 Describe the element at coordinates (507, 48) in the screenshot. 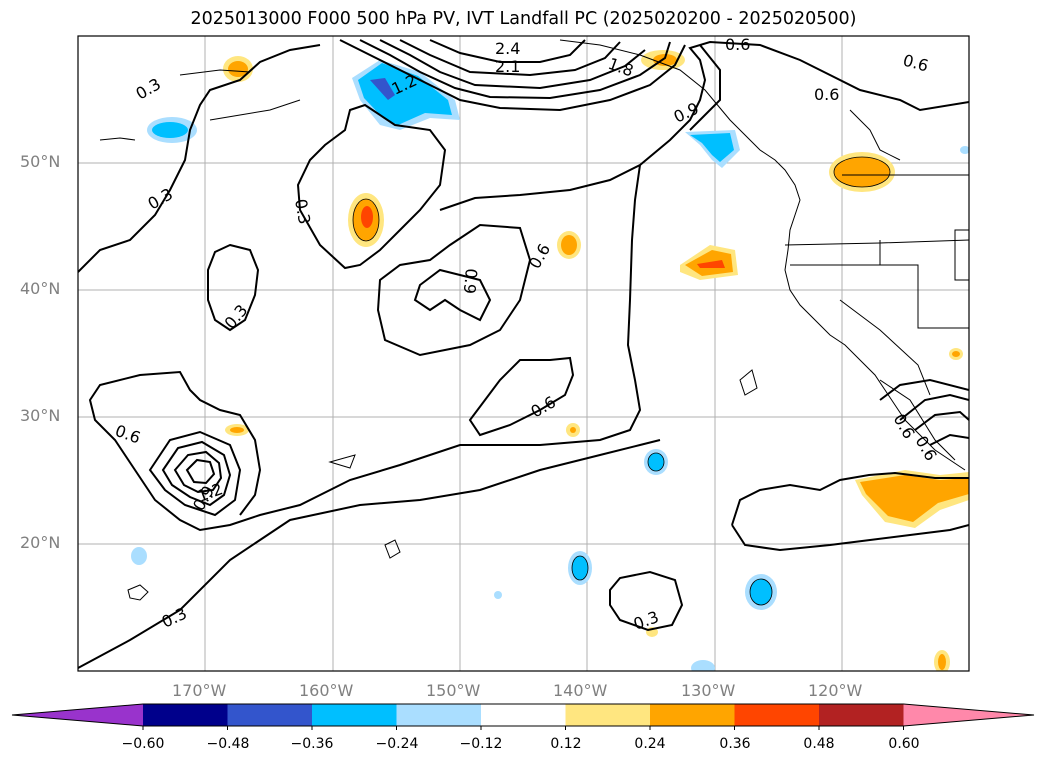

I see `contour-label: 2.4` at that location.